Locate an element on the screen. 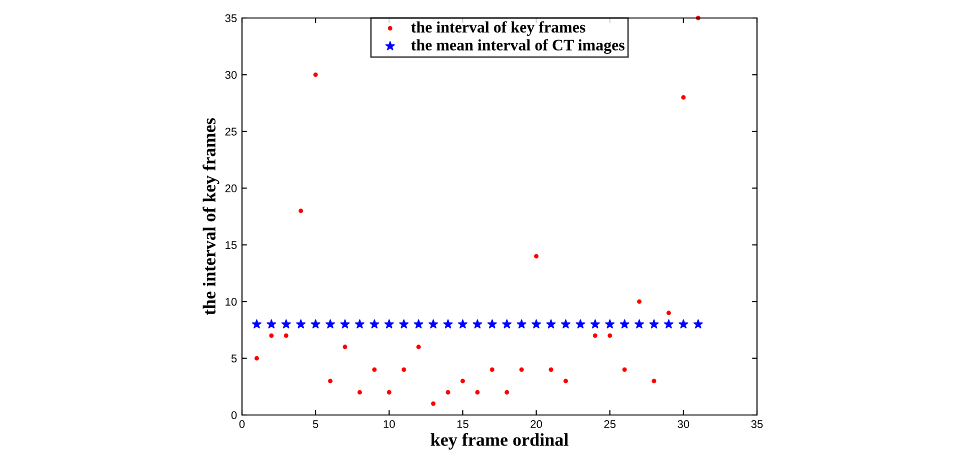 The image size is (967, 454). y-tick-label: 20 is located at coordinates (231, 188).